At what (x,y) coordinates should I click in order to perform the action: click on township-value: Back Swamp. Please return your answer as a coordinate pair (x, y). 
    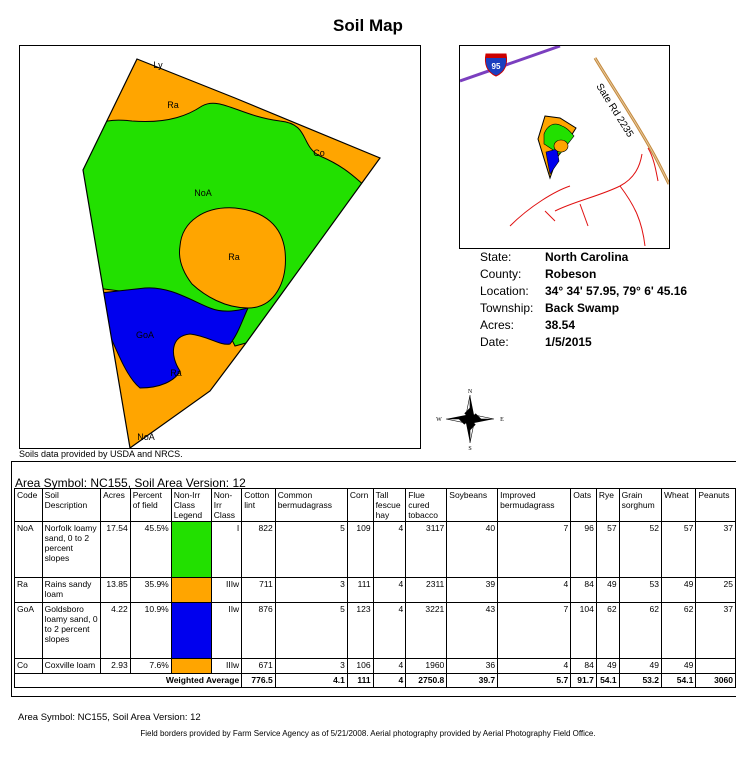
    Looking at the image, I should click on (582, 308).